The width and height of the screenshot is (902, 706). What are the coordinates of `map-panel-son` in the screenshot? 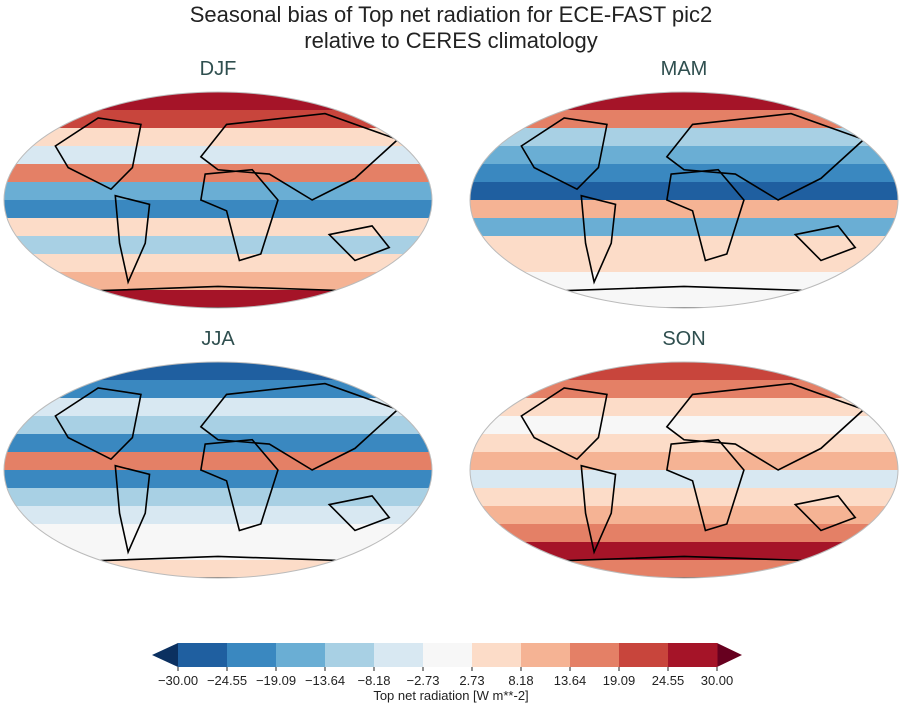 It's located at (684, 470).